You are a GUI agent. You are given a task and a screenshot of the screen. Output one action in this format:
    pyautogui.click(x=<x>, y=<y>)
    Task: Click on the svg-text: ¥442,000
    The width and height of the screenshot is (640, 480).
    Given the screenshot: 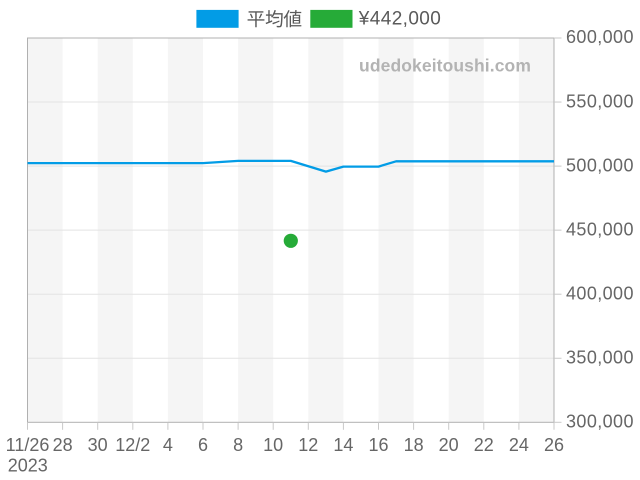 What is the action you would take?
    pyautogui.click(x=399, y=18)
    